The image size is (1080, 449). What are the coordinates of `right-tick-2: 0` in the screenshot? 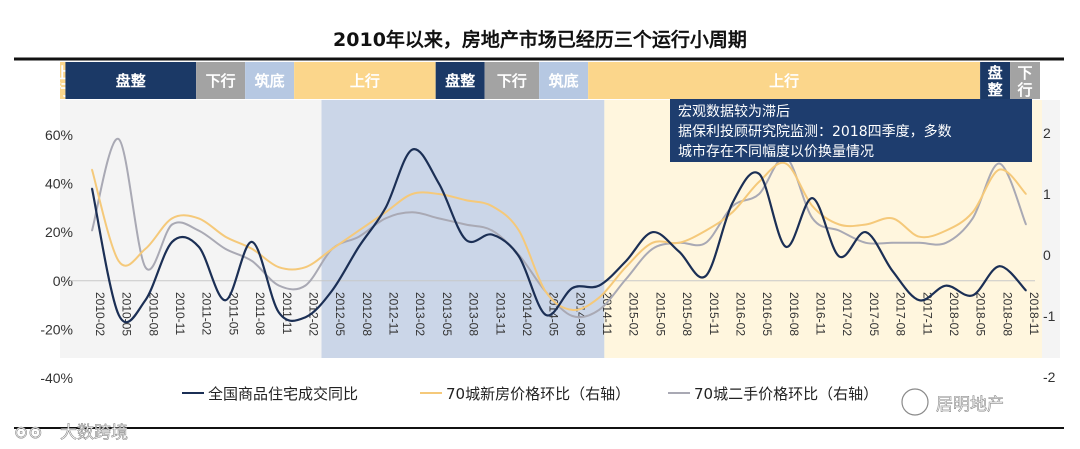 It's located at (1047, 255).